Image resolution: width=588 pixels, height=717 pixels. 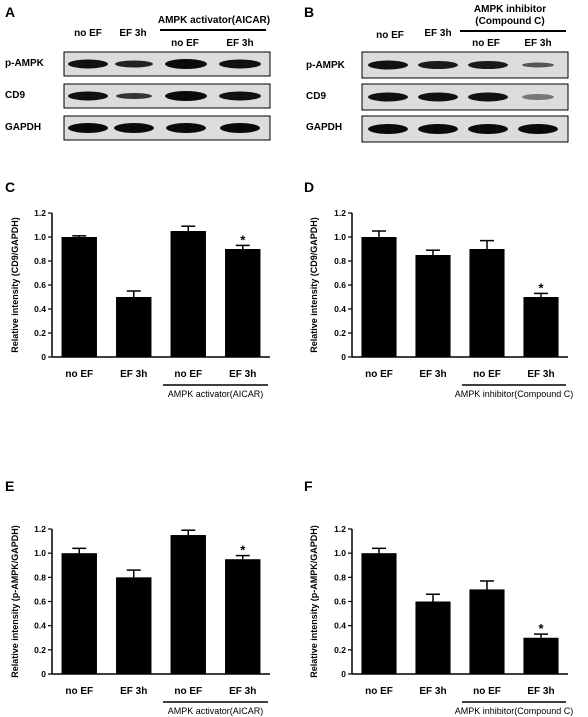 What do you see at coordinates (309, 187) in the screenshot?
I see `panel-label: D` at bounding box center [309, 187].